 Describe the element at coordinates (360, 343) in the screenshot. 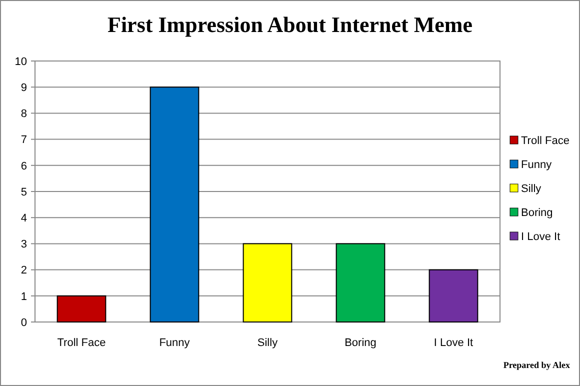

I see `x-tick-label: Boring` at that location.